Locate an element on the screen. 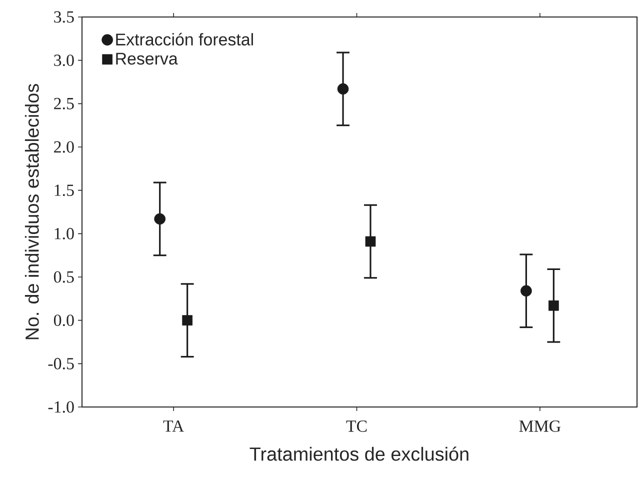 This screenshot has height=477, width=638. y-tick-label: 2.5 is located at coordinates (64, 104).